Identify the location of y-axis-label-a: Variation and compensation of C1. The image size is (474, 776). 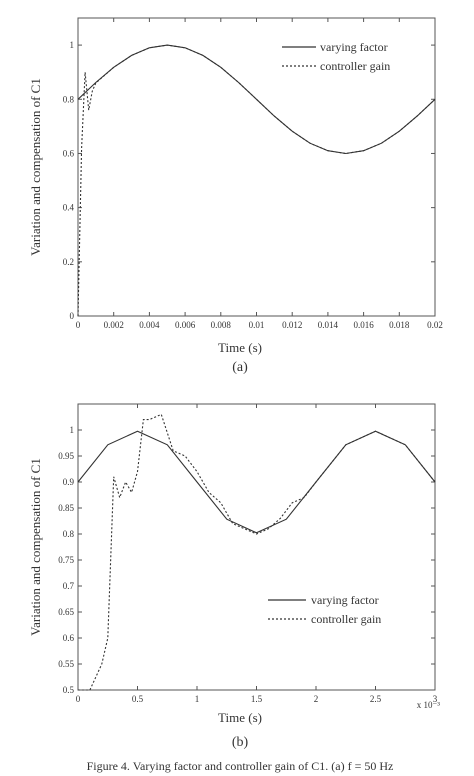
(35, 167).